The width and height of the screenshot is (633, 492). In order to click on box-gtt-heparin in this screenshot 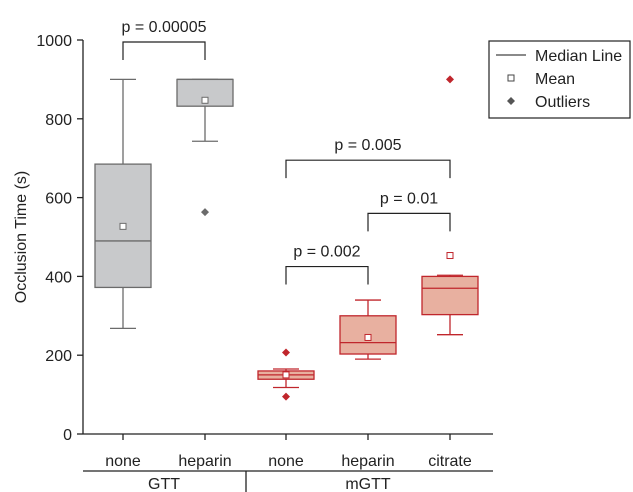, I will do `click(205, 147)`.